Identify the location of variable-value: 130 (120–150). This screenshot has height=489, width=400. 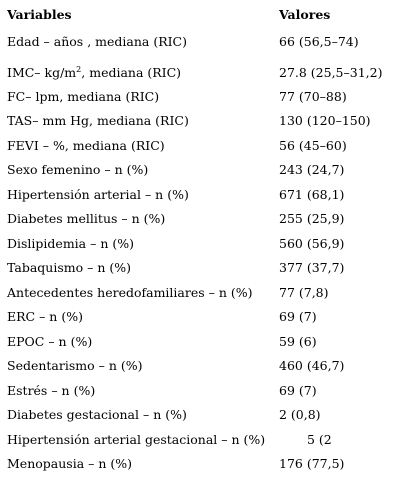
(325, 120).